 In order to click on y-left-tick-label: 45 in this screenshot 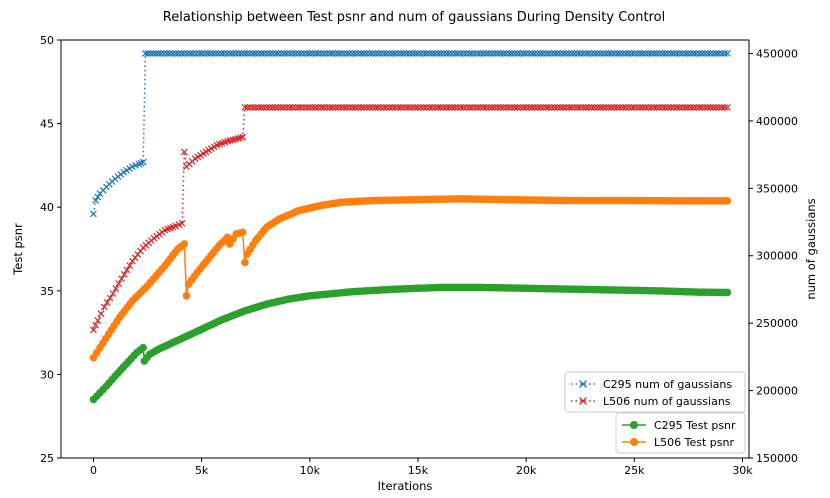, I will do `click(47, 124)`.